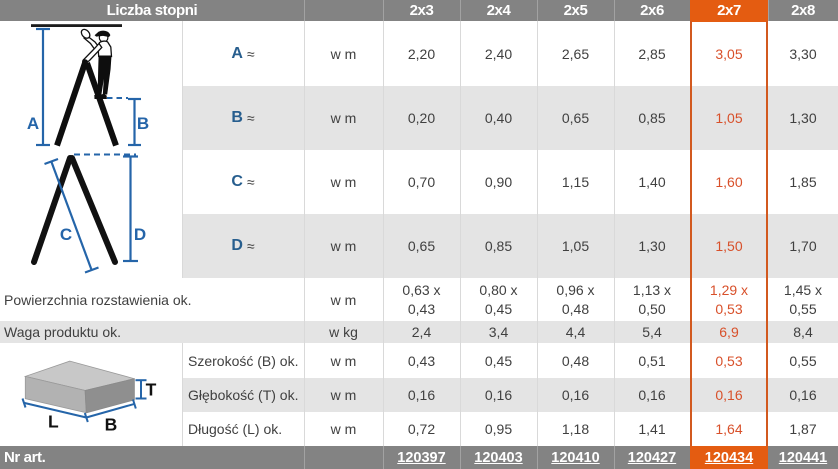  Describe the element at coordinates (66, 234) in the screenshot. I see `svg-text: C` at that location.